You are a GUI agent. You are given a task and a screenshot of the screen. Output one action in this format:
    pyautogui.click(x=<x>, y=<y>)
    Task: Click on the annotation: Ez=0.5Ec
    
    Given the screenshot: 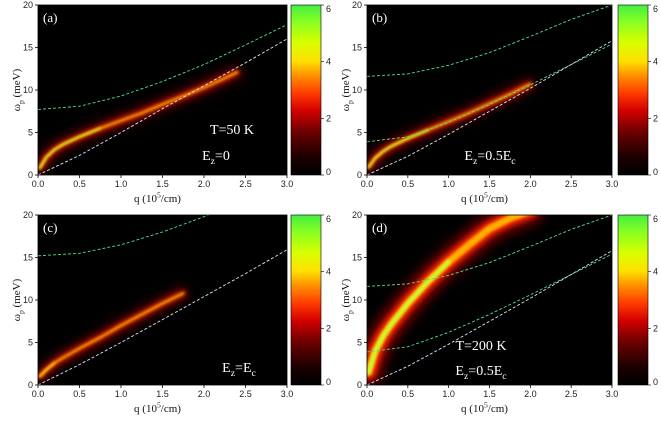 What is the action you would take?
    pyautogui.click(x=481, y=373)
    